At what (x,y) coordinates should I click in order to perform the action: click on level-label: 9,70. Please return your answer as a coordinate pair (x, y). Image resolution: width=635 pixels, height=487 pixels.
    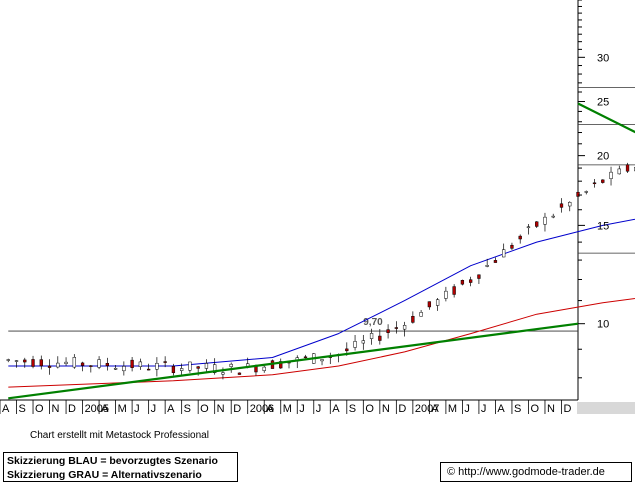
    Looking at the image, I should click on (373, 322).